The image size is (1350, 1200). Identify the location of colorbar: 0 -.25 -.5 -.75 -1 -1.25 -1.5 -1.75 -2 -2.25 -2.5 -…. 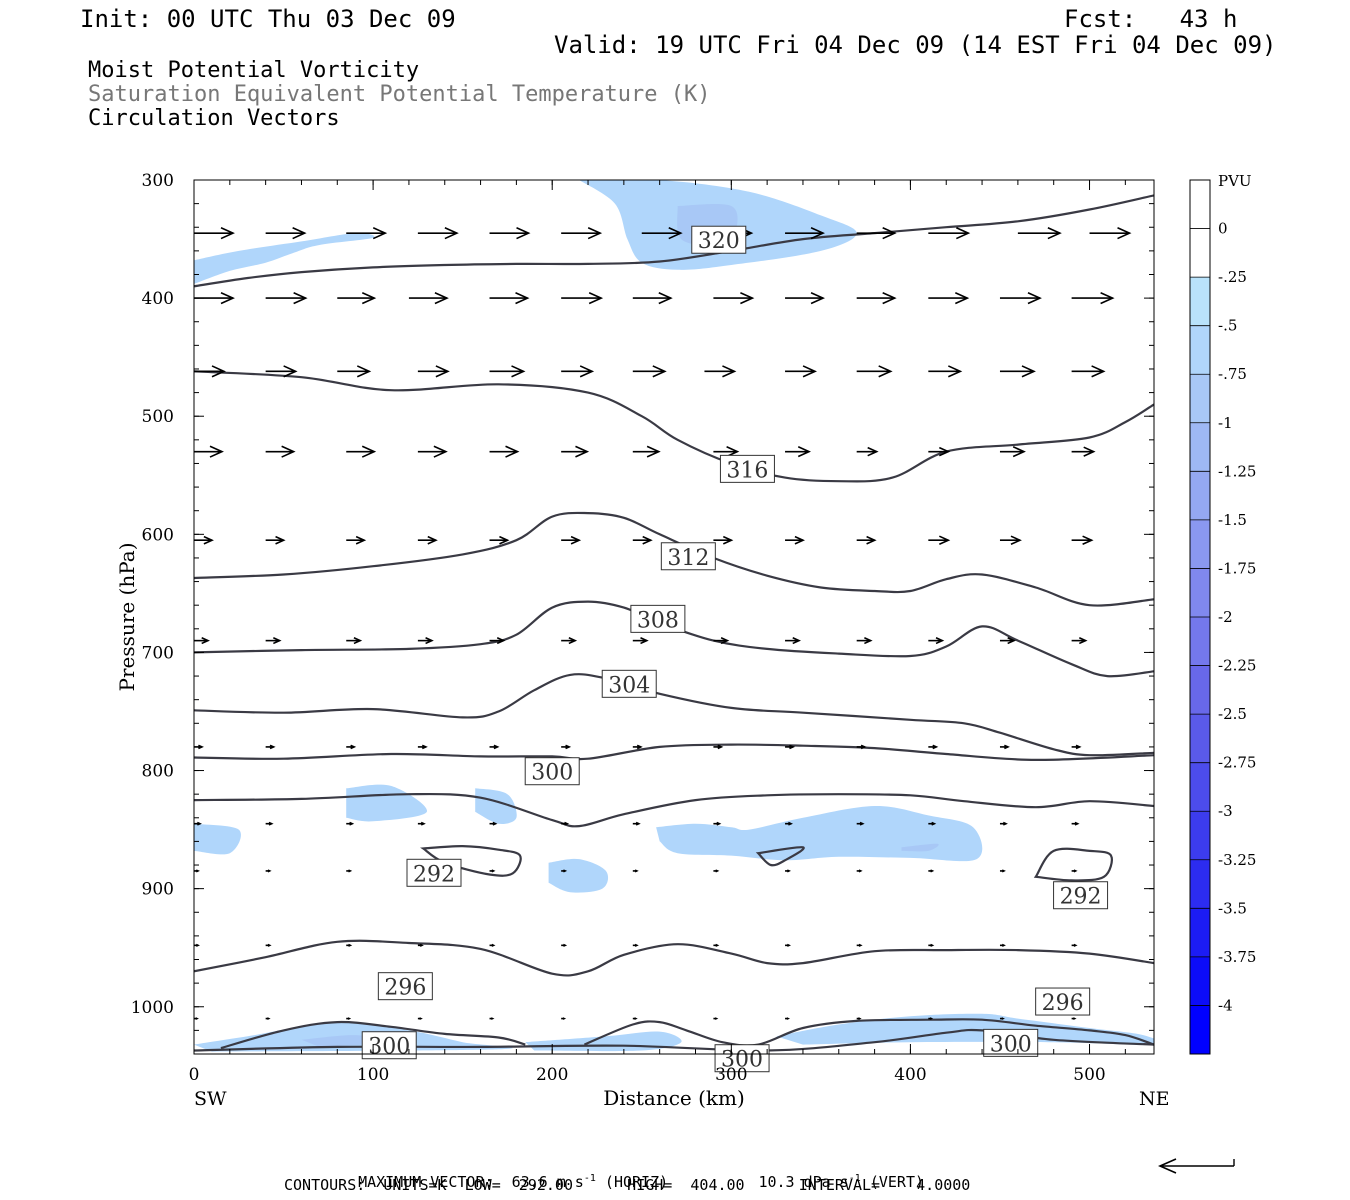
(1222, 617).